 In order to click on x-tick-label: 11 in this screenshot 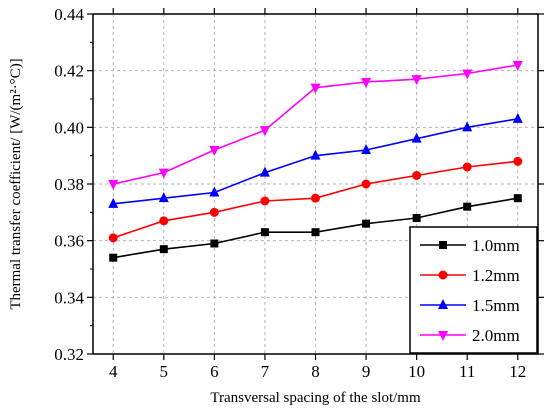, I will do `click(467, 371)`.